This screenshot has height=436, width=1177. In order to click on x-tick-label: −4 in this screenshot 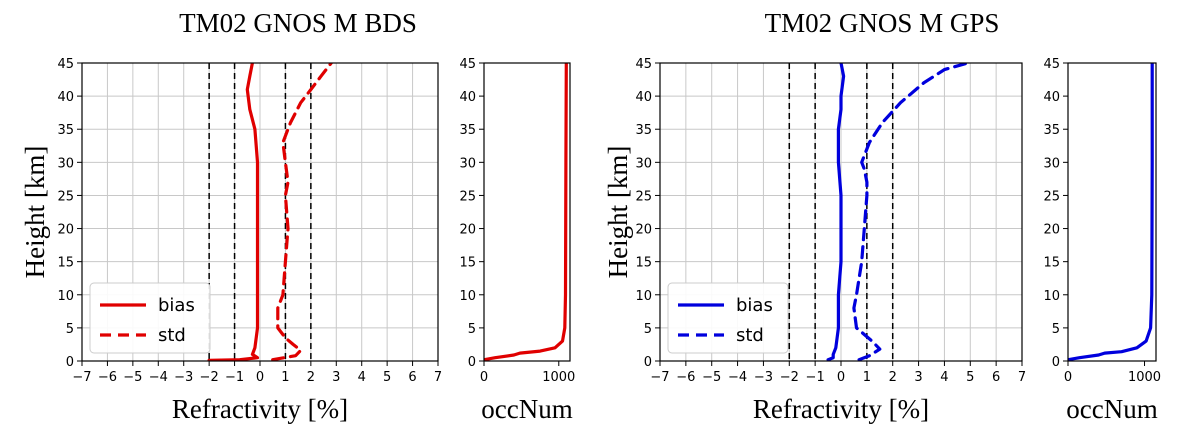, I will do `click(737, 377)`.